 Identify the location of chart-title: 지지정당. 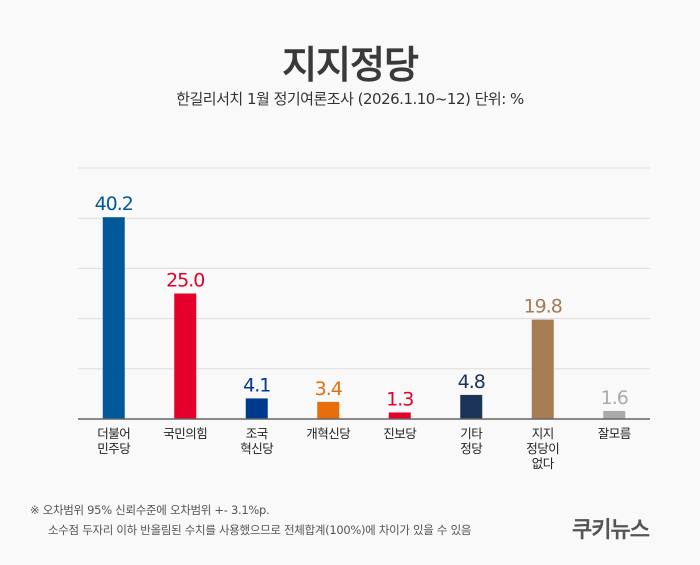
(350, 65).